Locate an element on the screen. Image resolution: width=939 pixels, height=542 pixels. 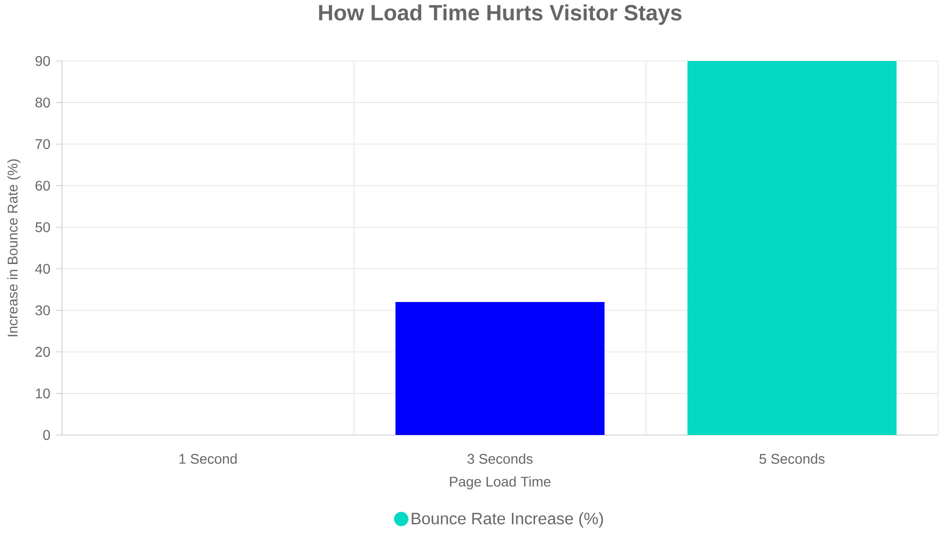
y-tick-label: 10 is located at coordinates (43, 393).